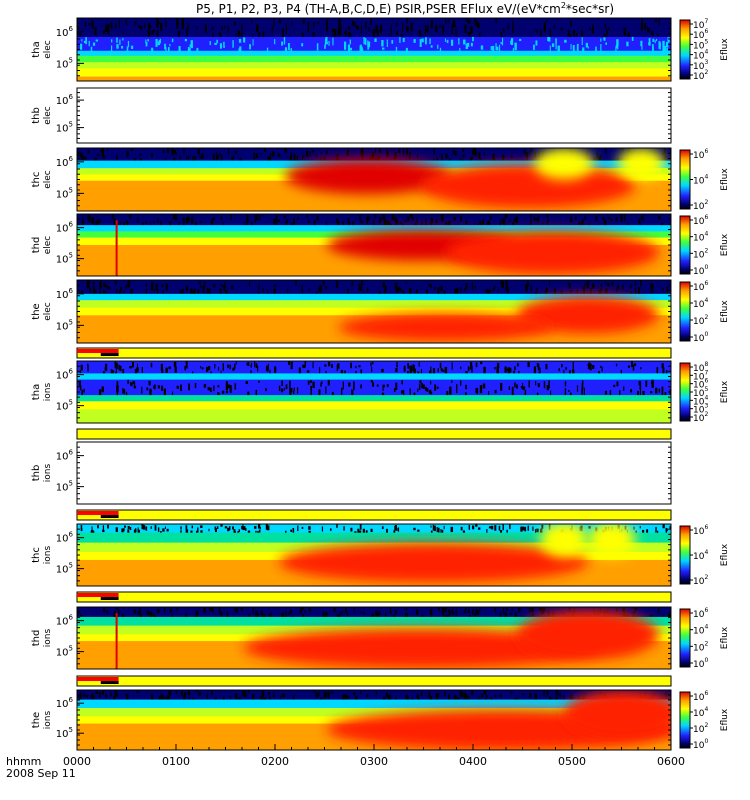  I want to click on flux-region, so click(368, 176).